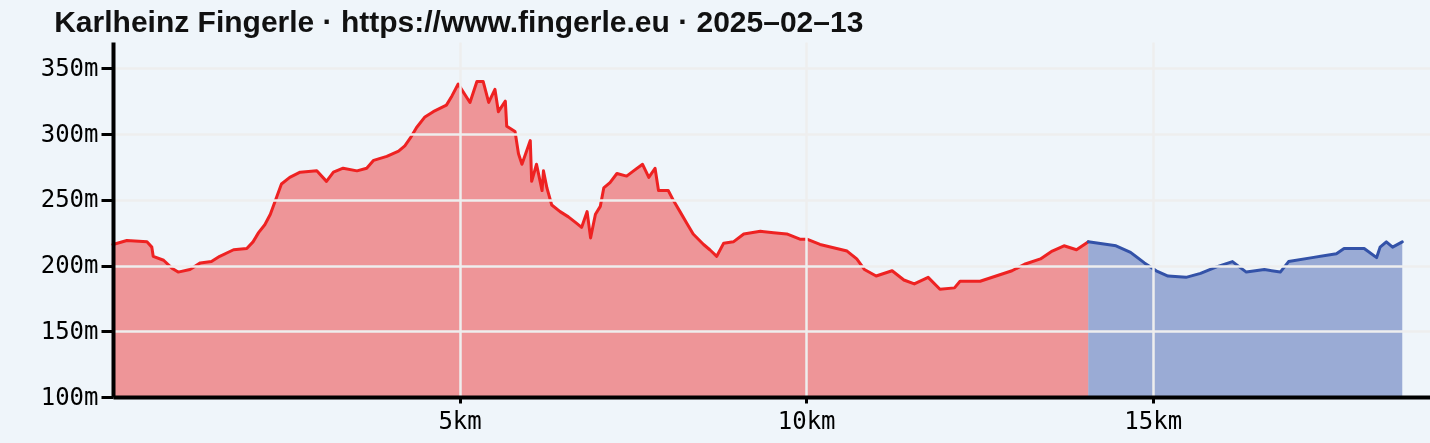 The image size is (1430, 443). Describe the element at coordinates (69, 199) in the screenshot. I see `y-tick-label: 250m` at that location.